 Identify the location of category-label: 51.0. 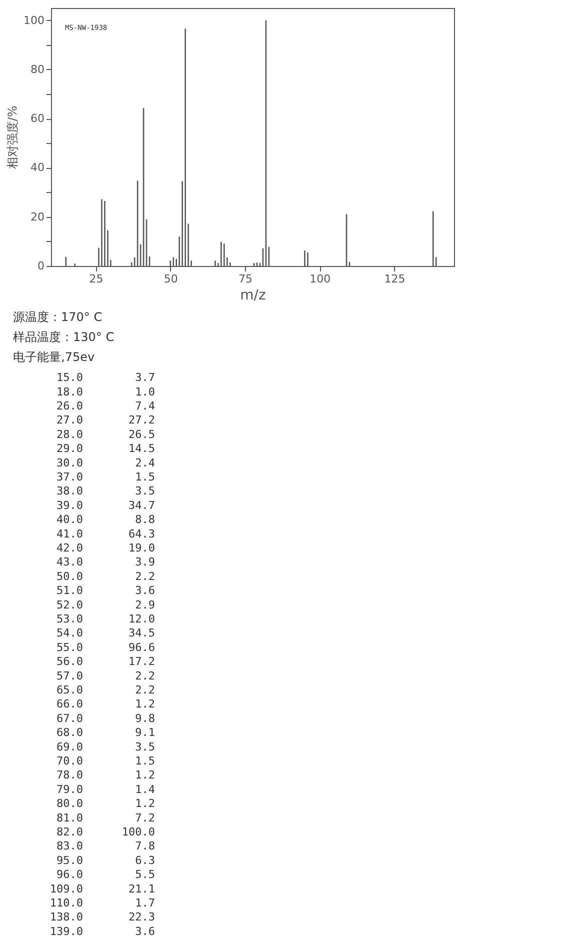
(69, 591).